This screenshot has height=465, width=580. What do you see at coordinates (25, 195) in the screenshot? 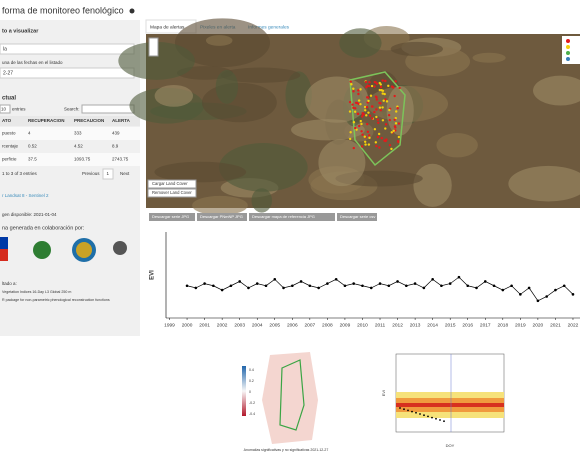
I see `source-link: r Landsat 8 - Sentinel 2` at bounding box center [25, 195].